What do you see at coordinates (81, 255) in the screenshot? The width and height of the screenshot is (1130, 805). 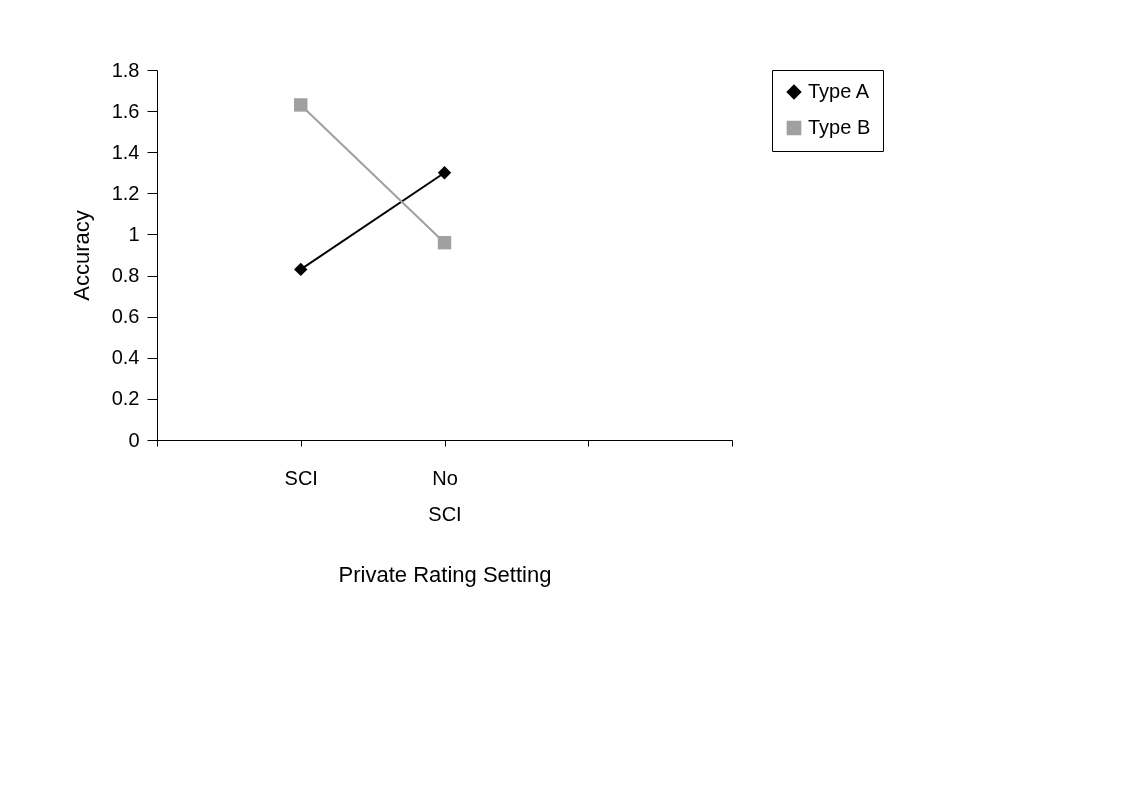 I see `y-axis-title: Accuracy` at bounding box center [81, 255].